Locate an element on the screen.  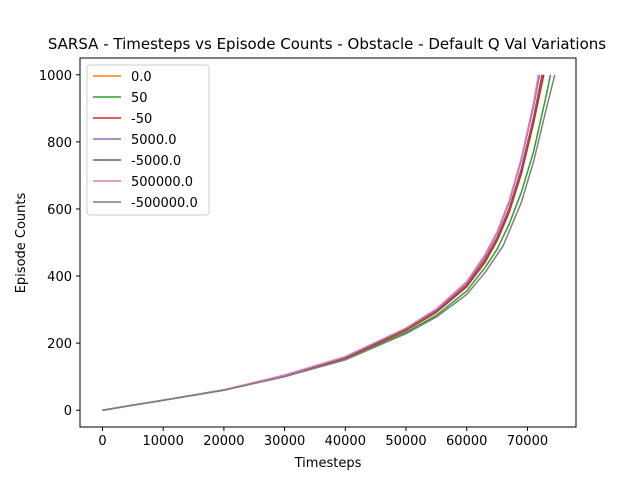
y-tick-label: 600 is located at coordinates (59, 210).